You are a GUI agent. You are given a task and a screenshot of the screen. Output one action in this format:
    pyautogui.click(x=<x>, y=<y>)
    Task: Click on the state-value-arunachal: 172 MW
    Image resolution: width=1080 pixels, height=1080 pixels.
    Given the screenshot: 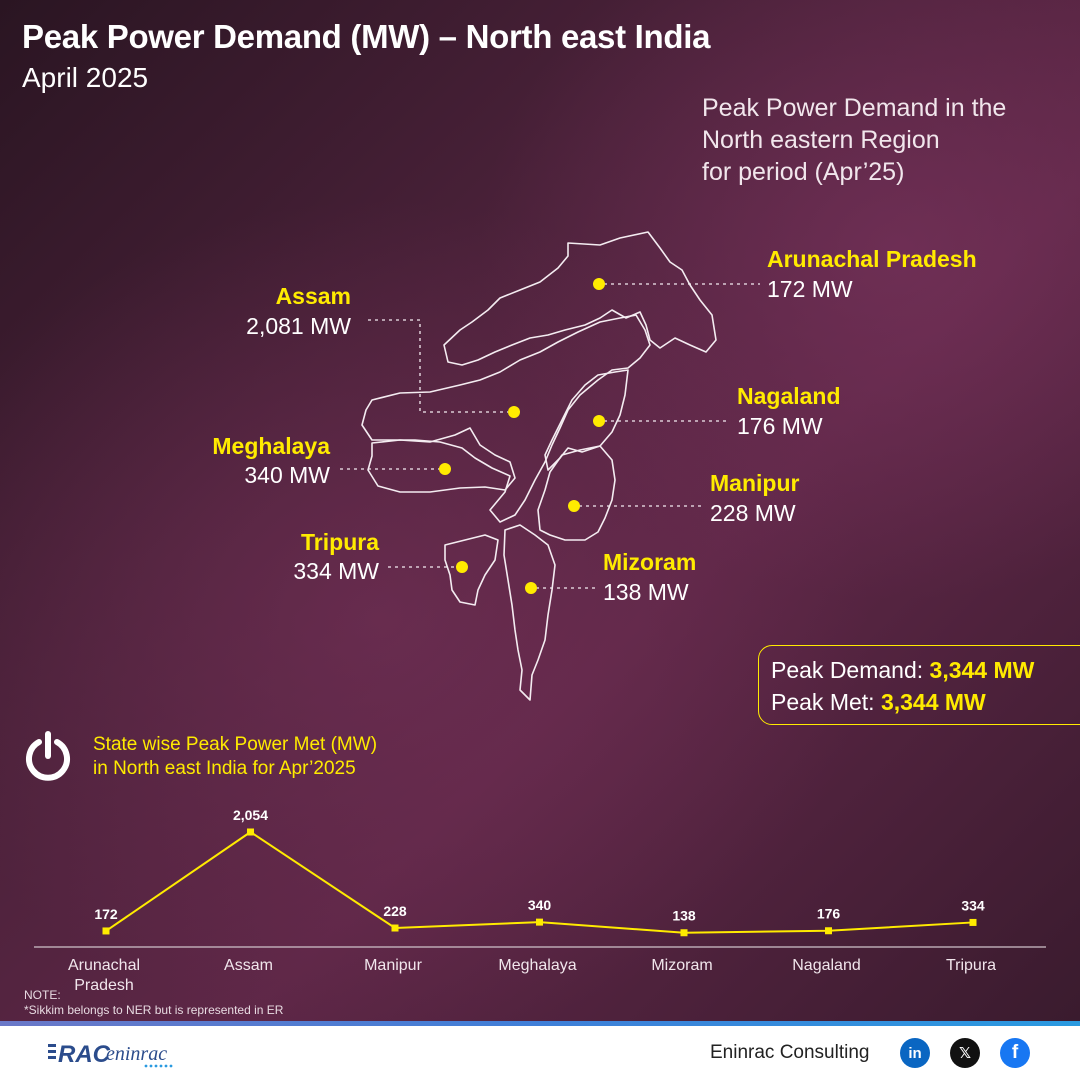 What is the action you would take?
    pyautogui.click(x=810, y=289)
    